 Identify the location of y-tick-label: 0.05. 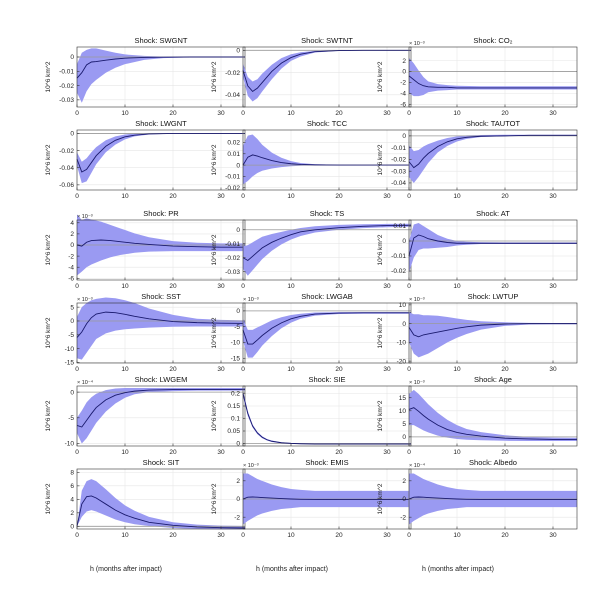
(233, 431).